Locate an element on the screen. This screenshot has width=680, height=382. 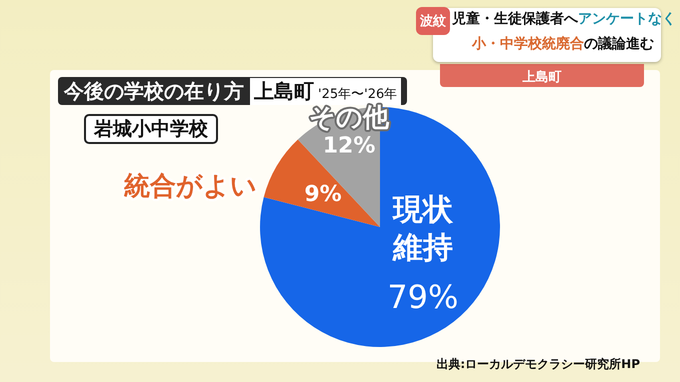
text: の議論進む is located at coordinates (619, 44).